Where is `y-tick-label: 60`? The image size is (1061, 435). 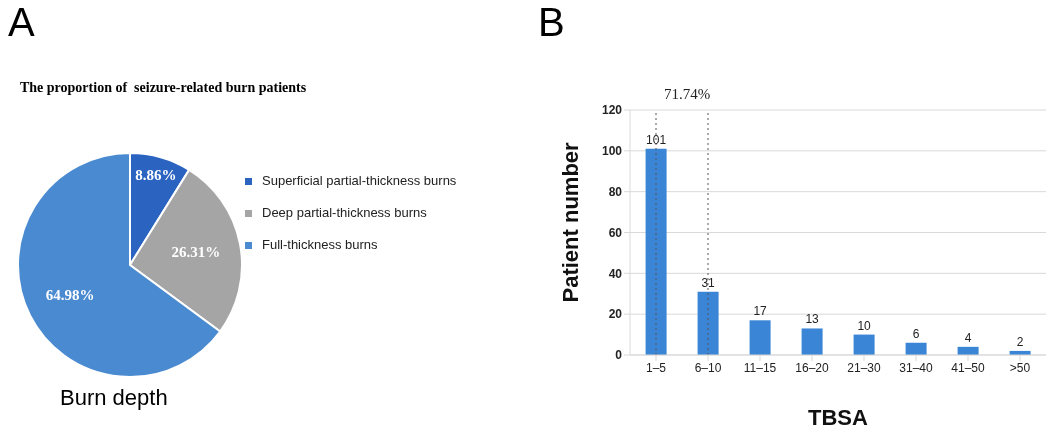
y-tick-label: 60 is located at coordinates (615, 232).